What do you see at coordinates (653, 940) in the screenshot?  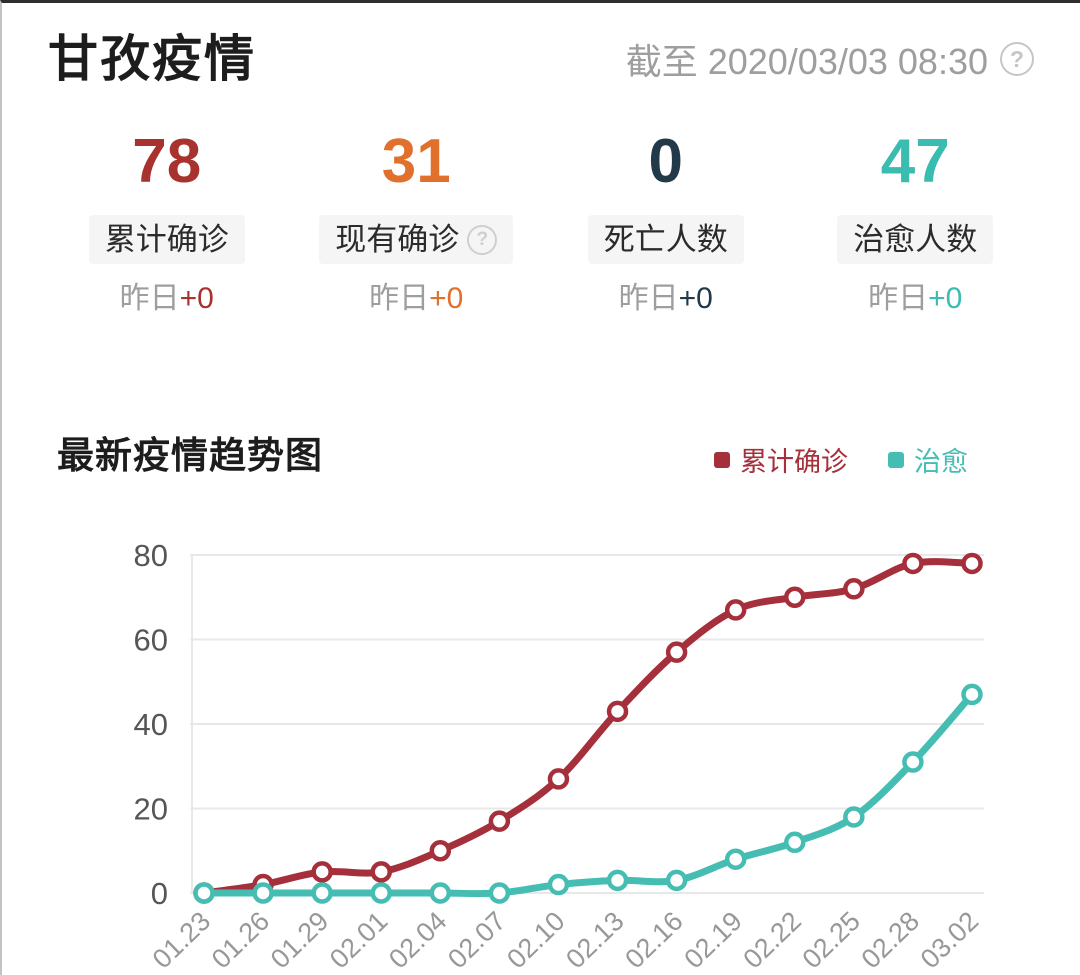 I see `svg-text: 02.16` at bounding box center [653, 940].